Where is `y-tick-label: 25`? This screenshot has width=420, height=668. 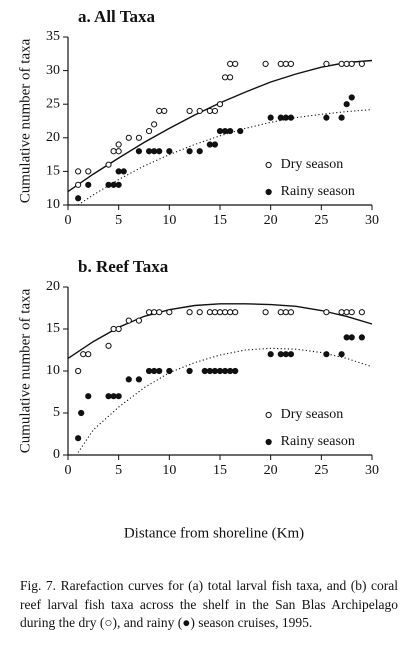 y-tick-label: 25 is located at coordinates (53, 103).